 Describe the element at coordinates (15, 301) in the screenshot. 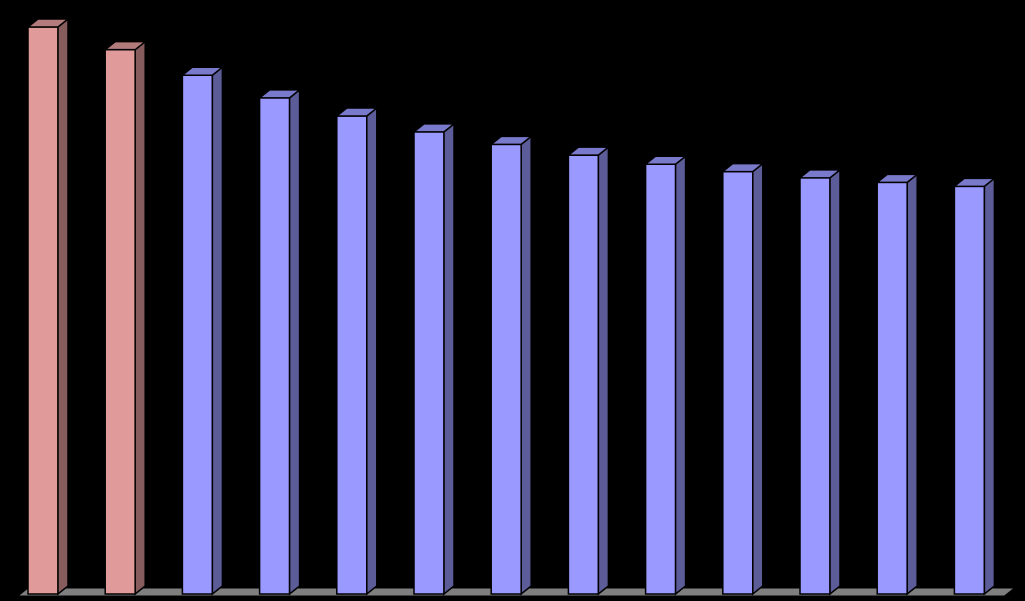

I see `axis-layer` at that location.